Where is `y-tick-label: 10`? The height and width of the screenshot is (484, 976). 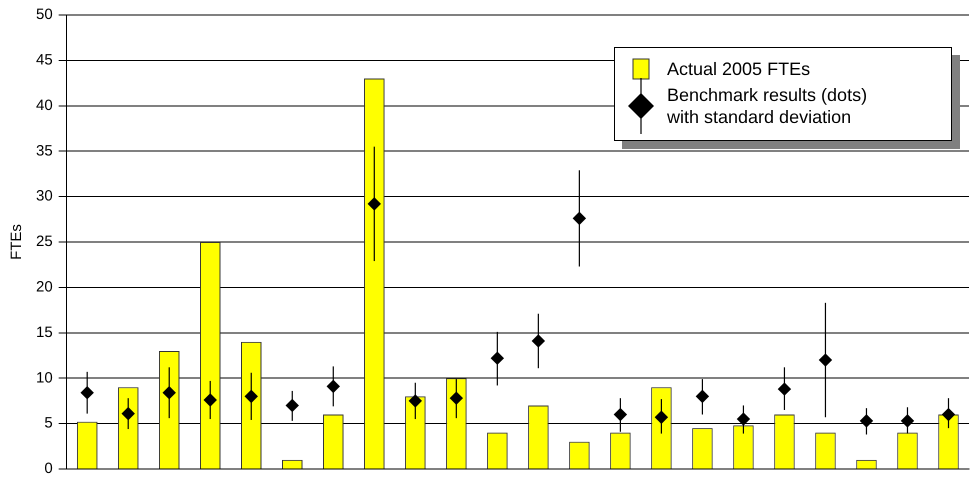
y-tick-label: 10 is located at coordinates (44, 377).